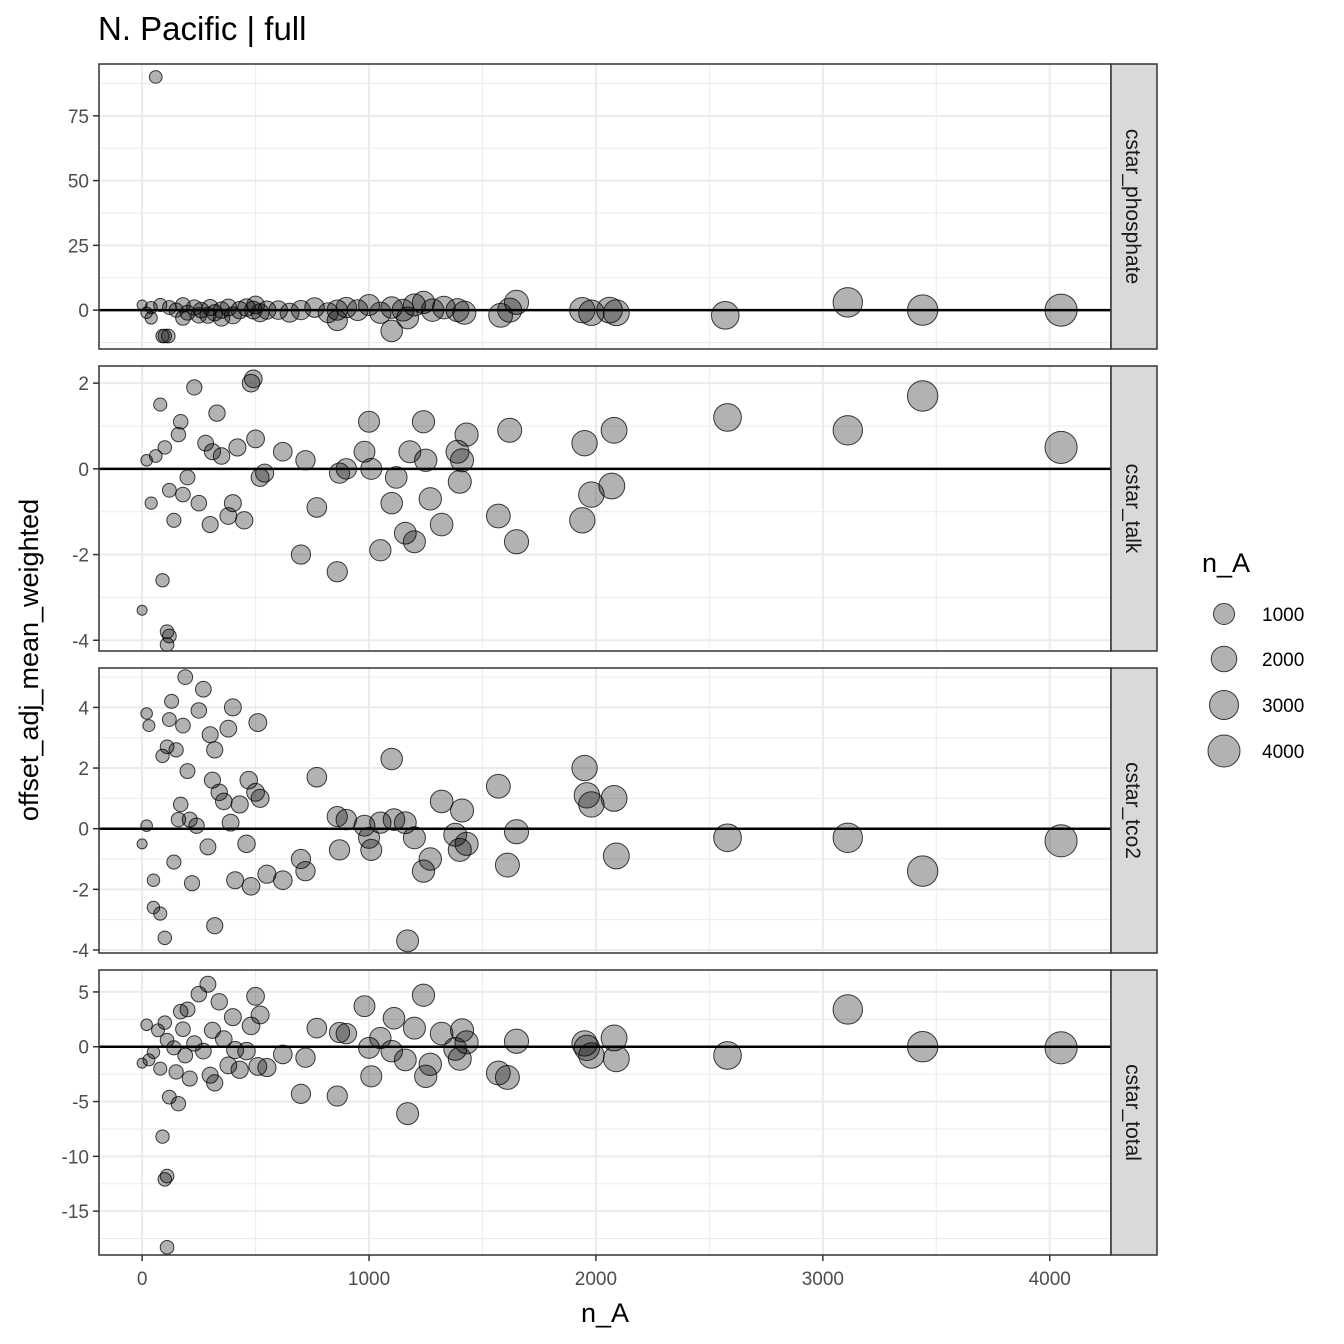 The height and width of the screenshot is (1344, 1344). I want to click on y-tick-label: -4, so click(80, 951).